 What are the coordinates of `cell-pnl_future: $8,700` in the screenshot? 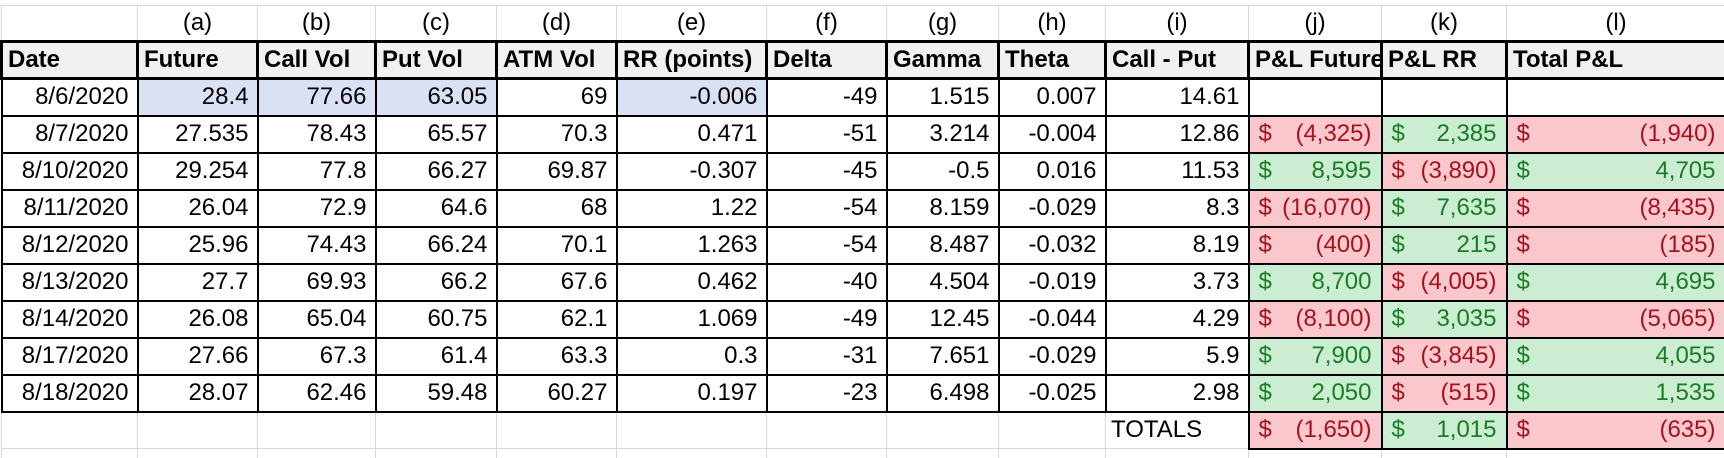 It's located at (1315, 282).